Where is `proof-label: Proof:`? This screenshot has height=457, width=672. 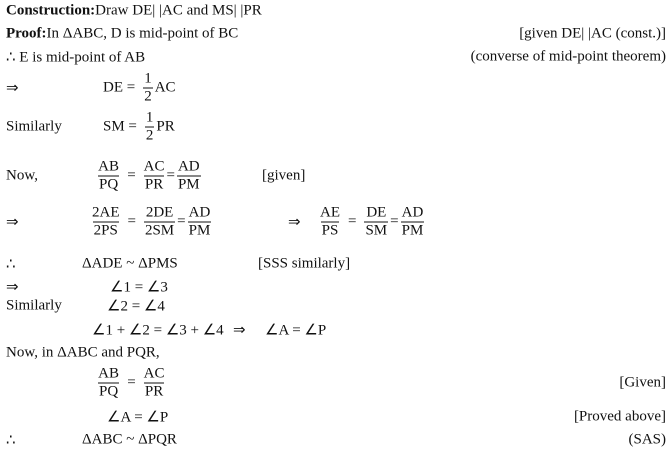
proof-label: Proof: is located at coordinates (26, 33).